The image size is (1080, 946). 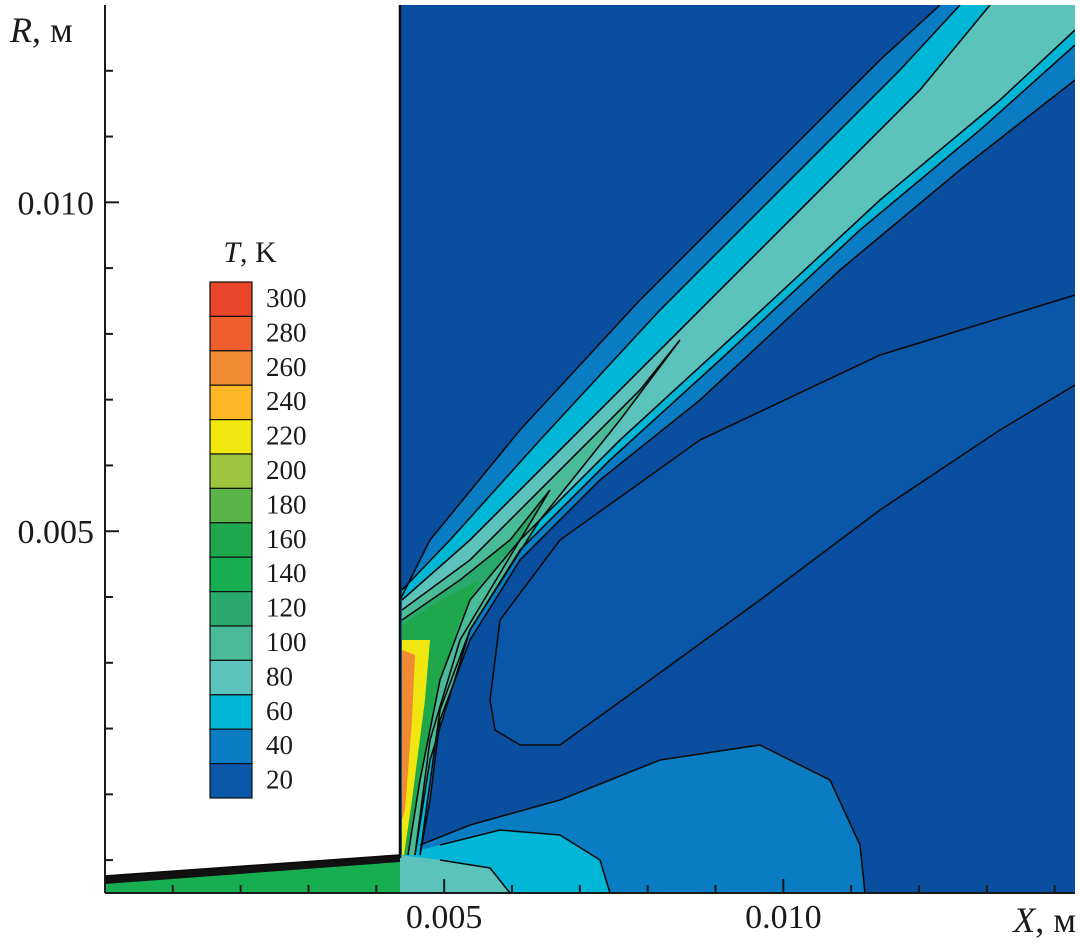 What do you see at coordinates (279, 711) in the screenshot?
I see `legend-label: 60` at bounding box center [279, 711].